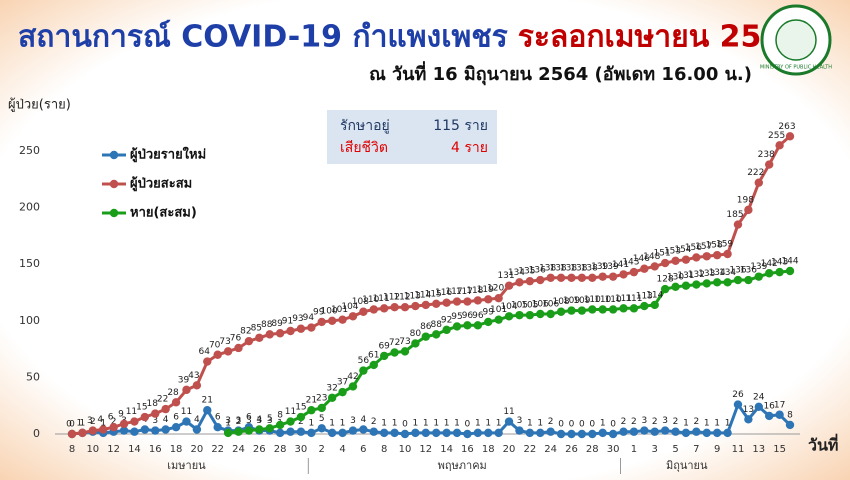 The image size is (850, 480). I want to click on data-label: 70, so click(215, 345).